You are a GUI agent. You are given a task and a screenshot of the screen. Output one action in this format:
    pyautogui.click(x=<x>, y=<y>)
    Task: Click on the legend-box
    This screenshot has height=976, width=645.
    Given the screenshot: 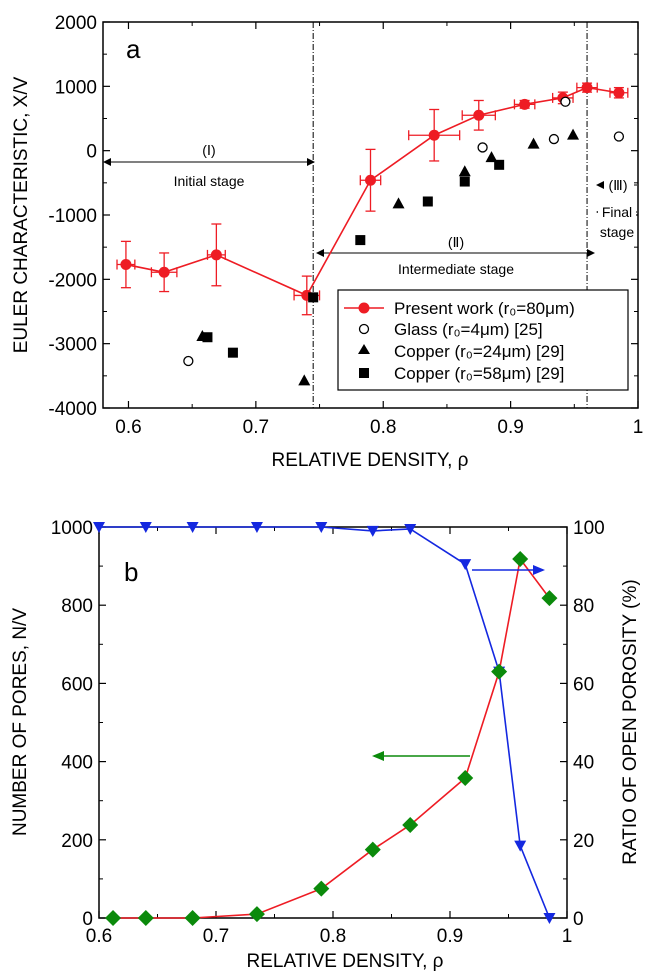 What is the action you would take?
    pyautogui.click(x=483, y=340)
    